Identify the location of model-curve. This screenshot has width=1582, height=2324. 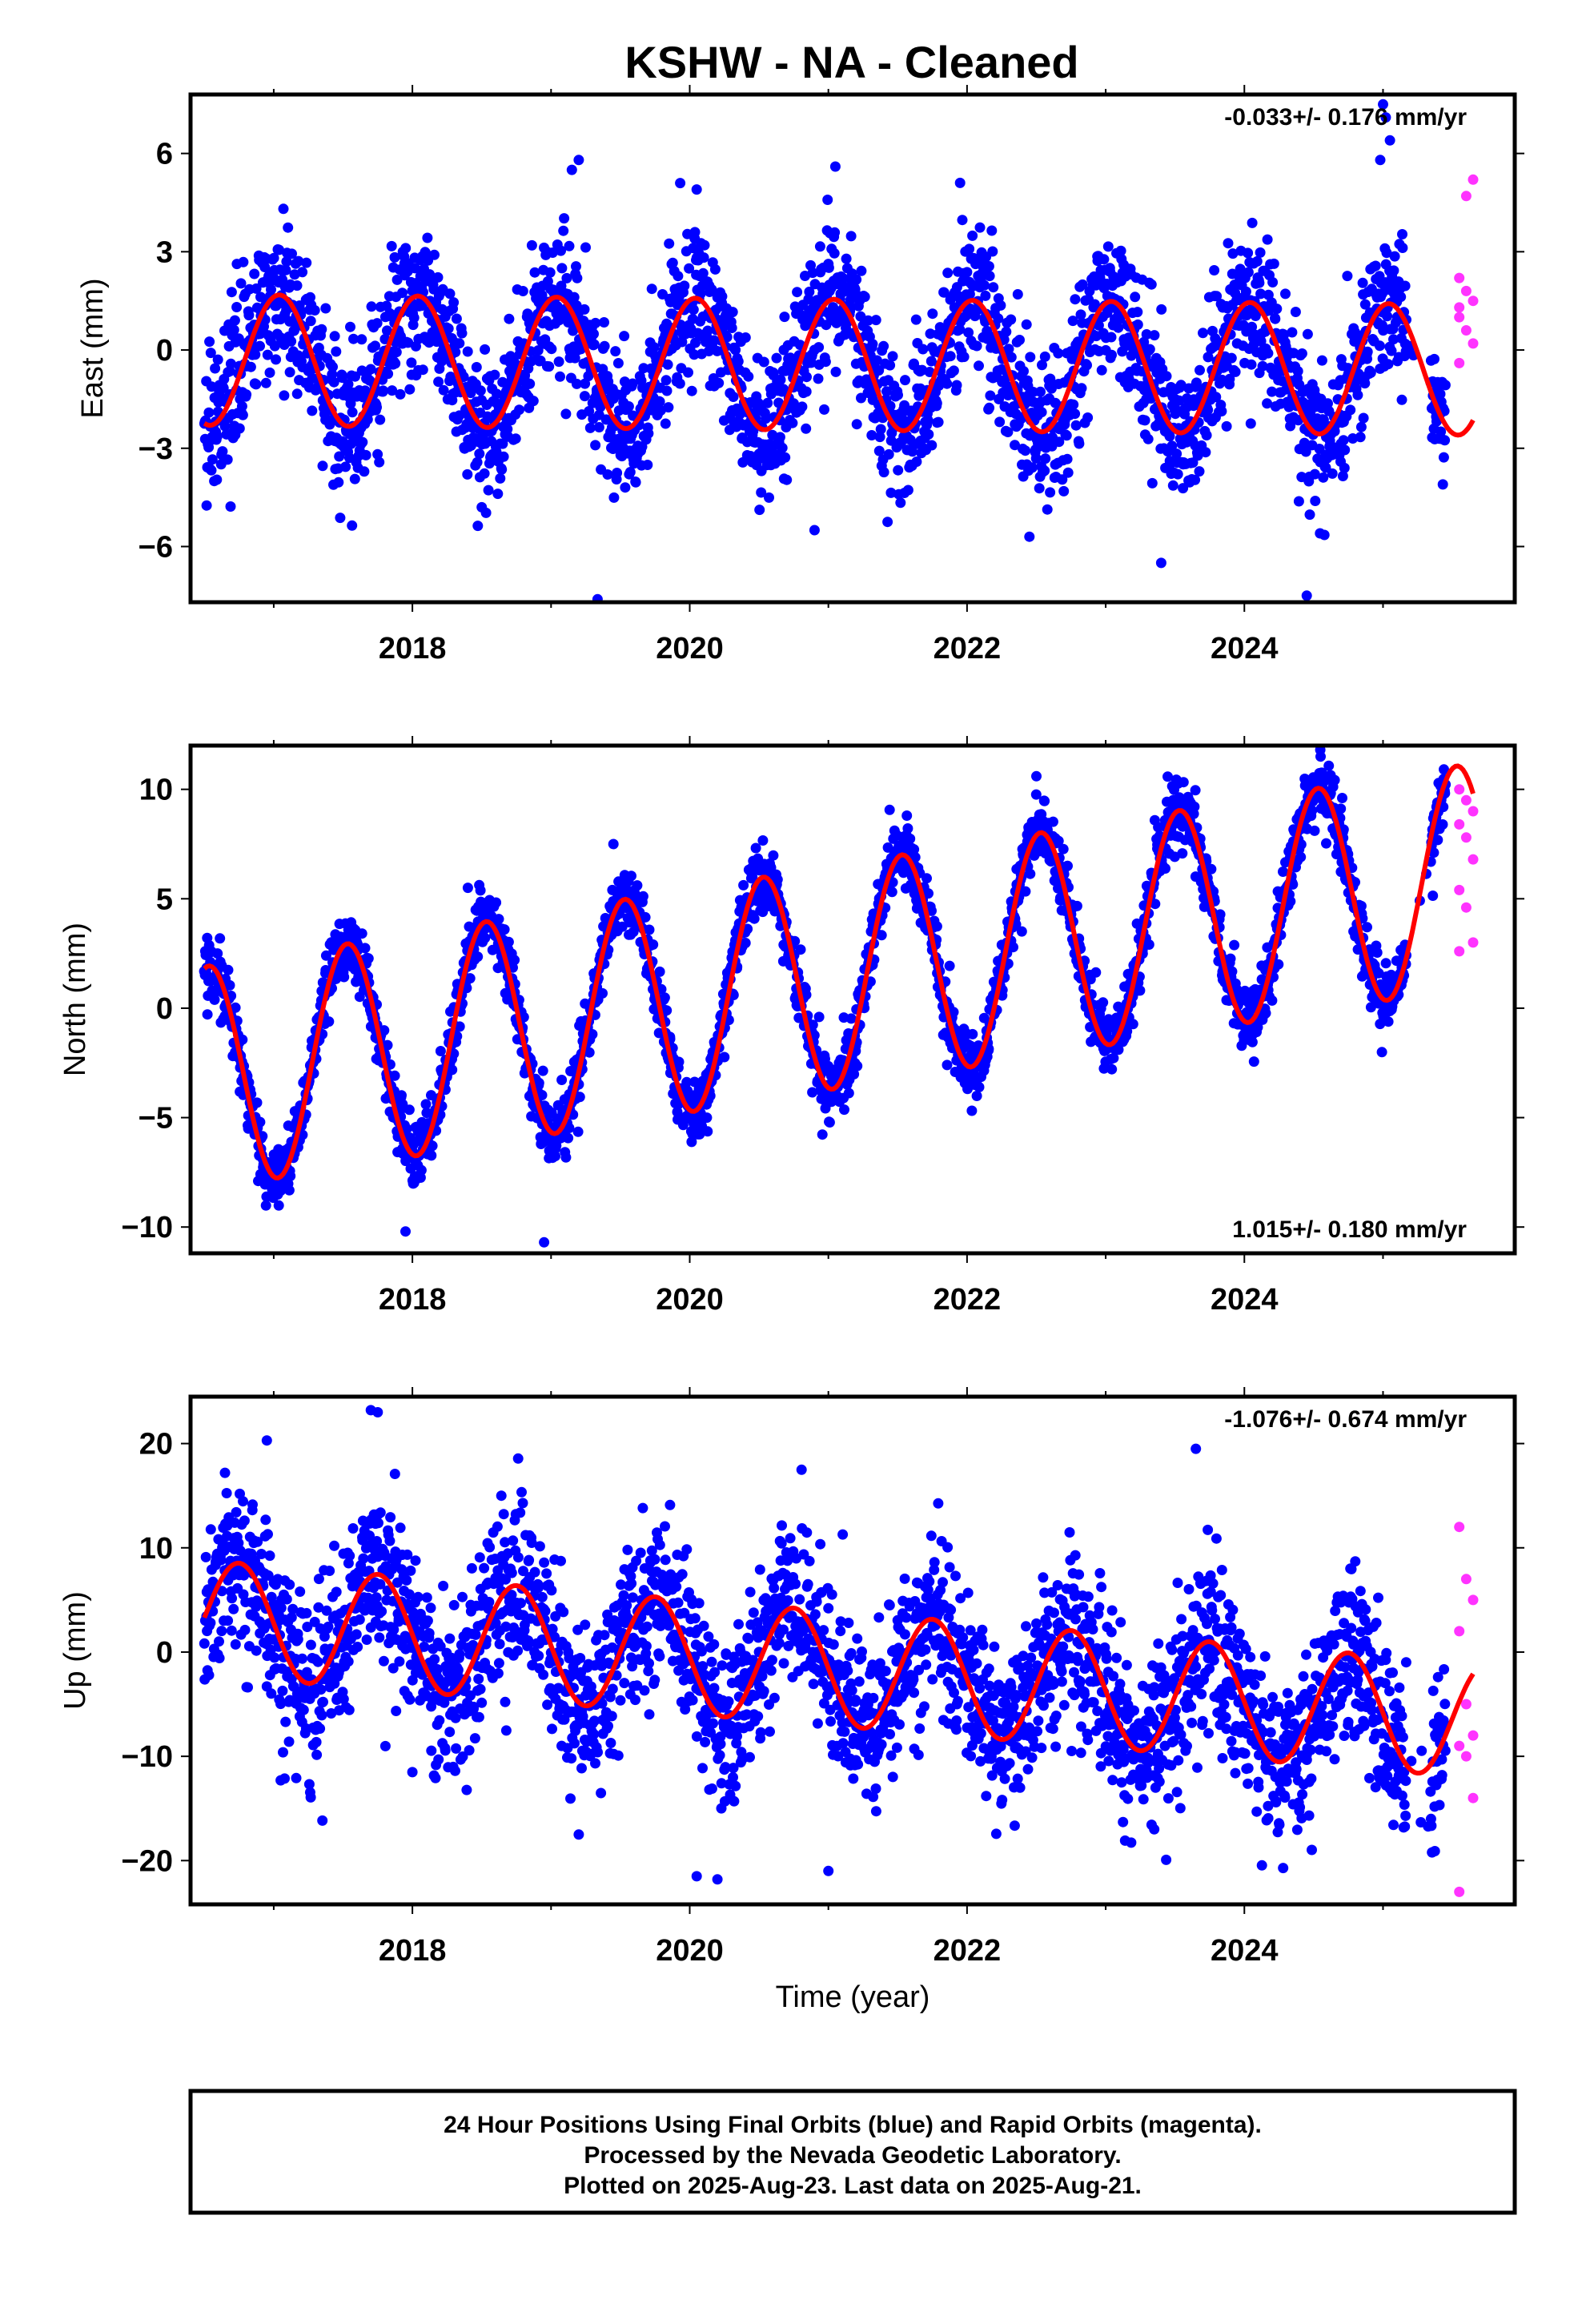
(840, 365).